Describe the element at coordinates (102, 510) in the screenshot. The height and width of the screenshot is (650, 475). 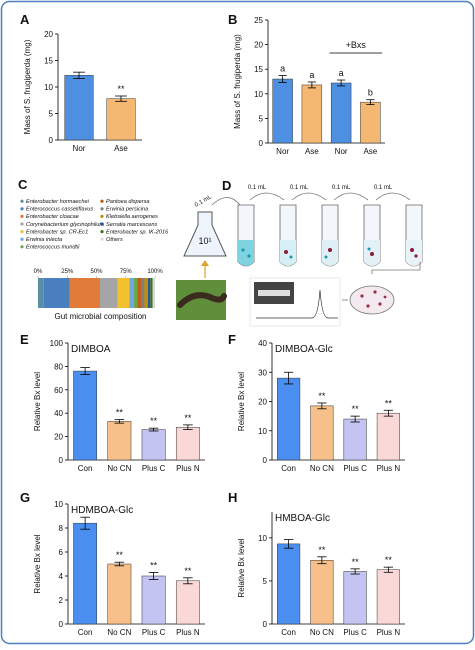
I see `chart-title: HDMBOA-Glc` at that location.